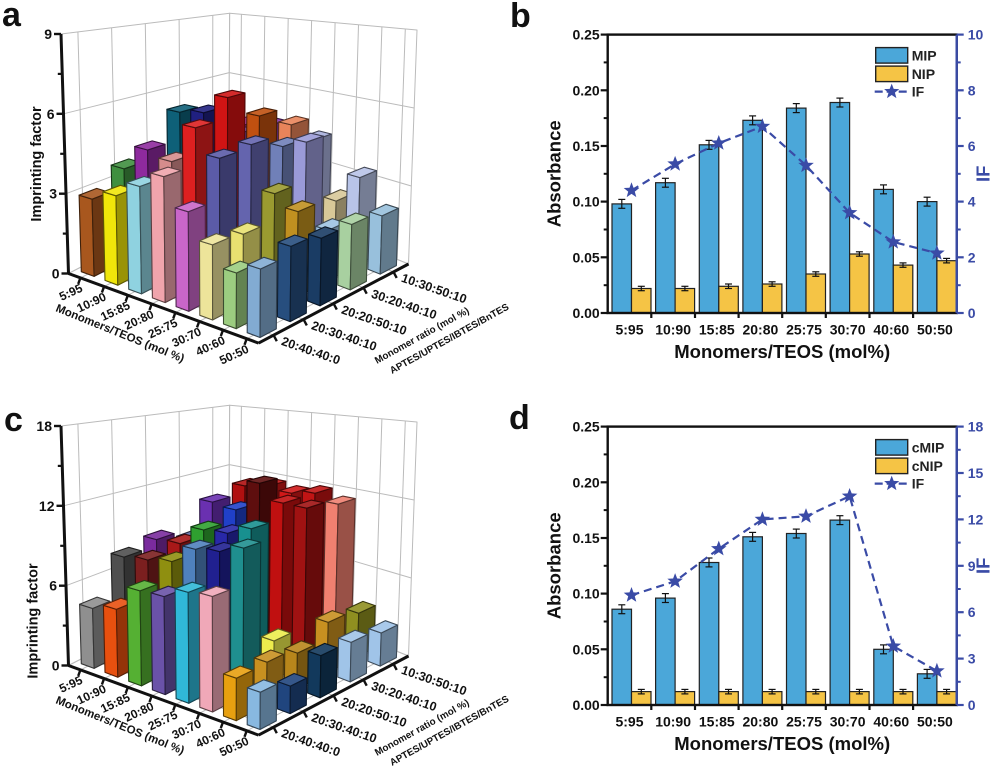 This screenshot has height=773, width=1002. Describe the element at coordinates (976, 473) in the screenshot. I see `svg-text: 15` at that location.